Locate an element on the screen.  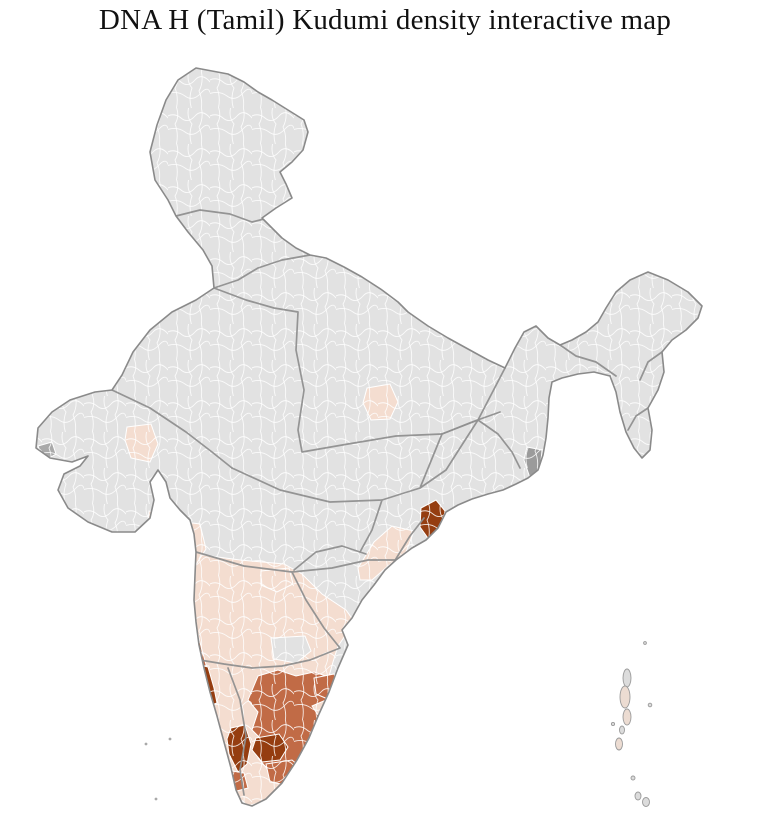
state-boundaries-central is located at coordinates (376, 487).